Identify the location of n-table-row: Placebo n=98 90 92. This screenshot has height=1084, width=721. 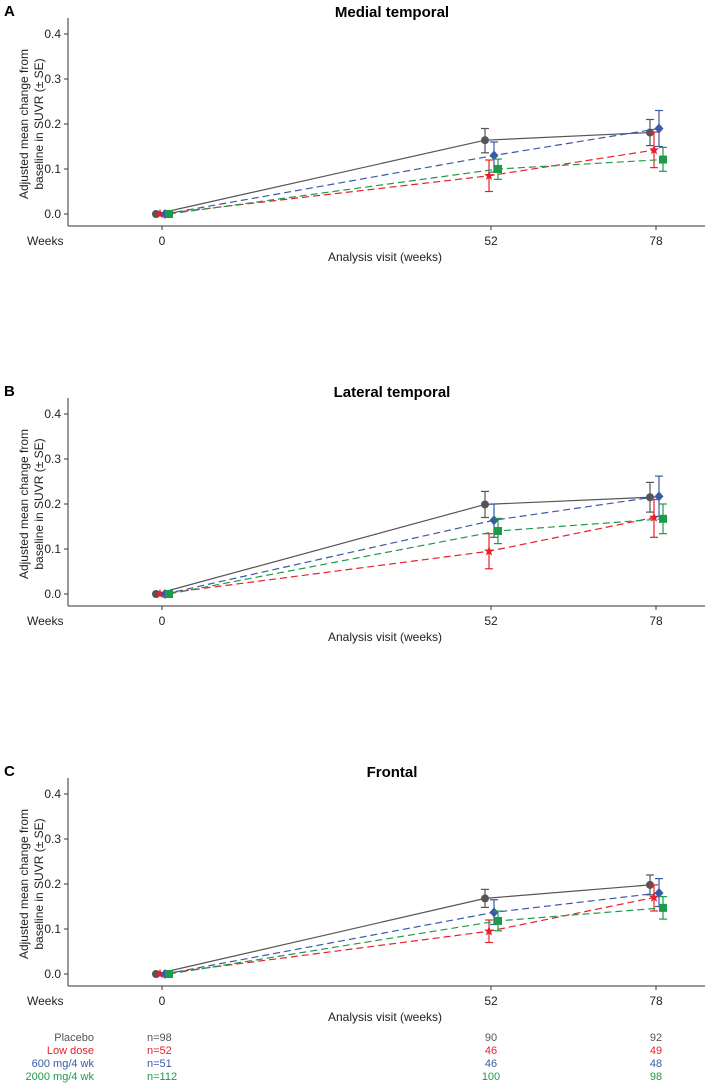
(358, 1038).